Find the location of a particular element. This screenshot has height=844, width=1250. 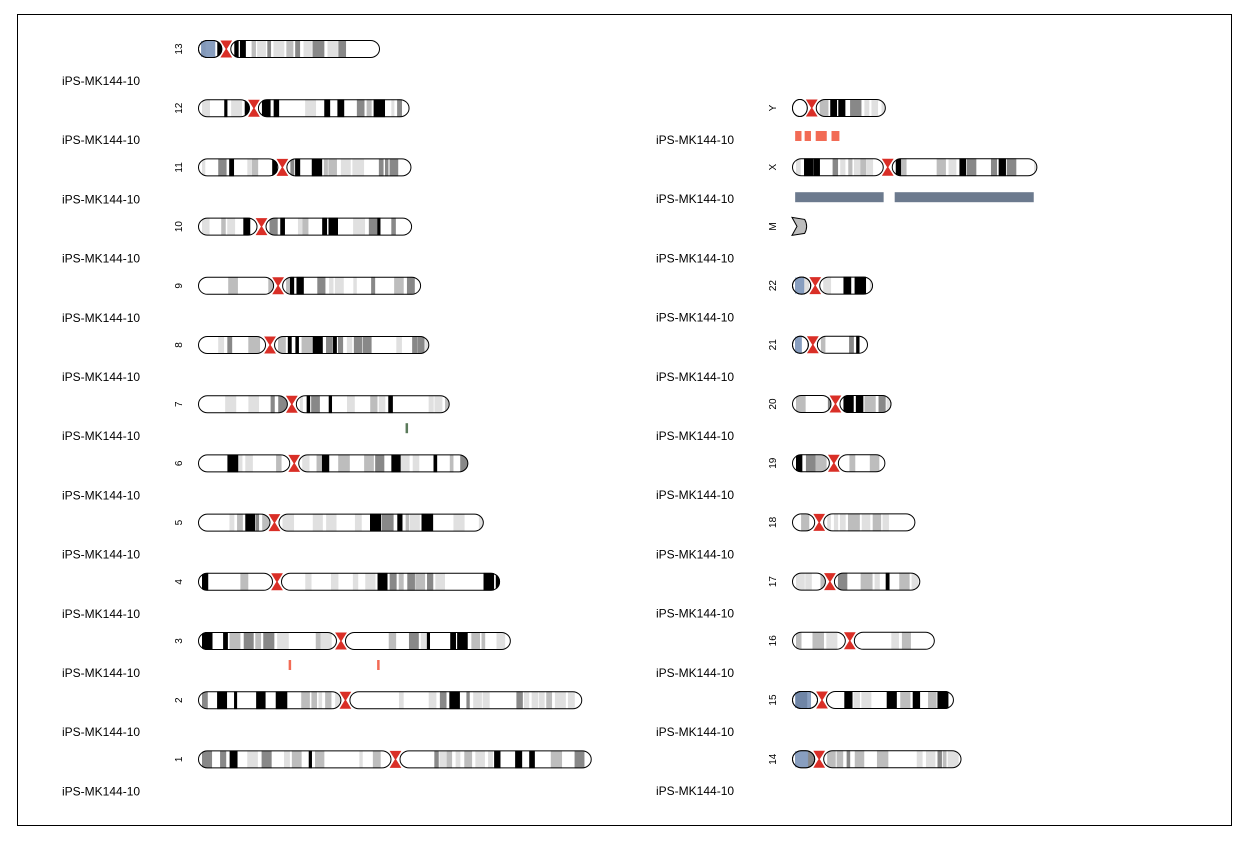

chromosome-17: 17 is located at coordinates (844, 581).